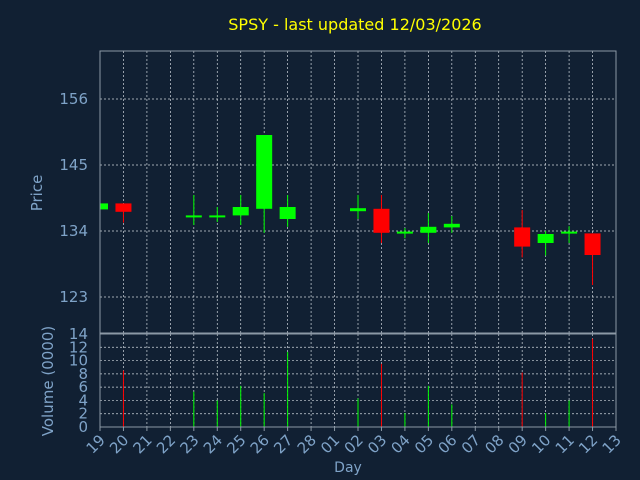  Describe the element at coordinates (78, 347) in the screenshot. I see `volume-tick-label: 12` at that location.